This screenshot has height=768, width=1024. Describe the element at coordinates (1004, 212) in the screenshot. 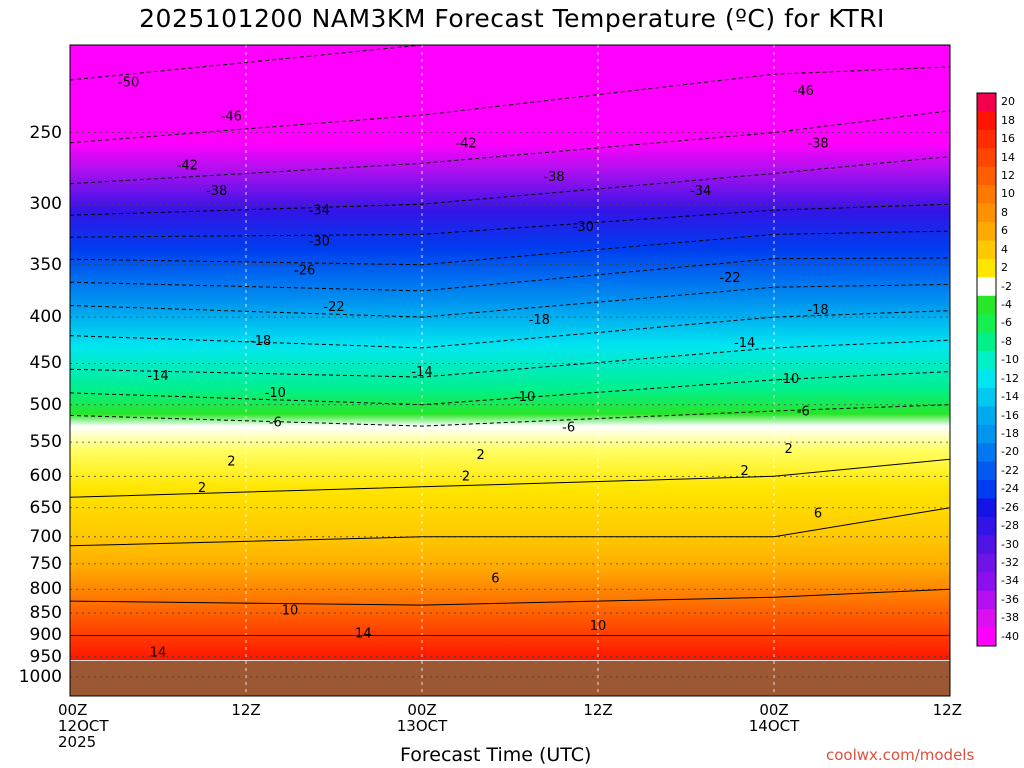

I see `colorbar-label: 8` at that location.